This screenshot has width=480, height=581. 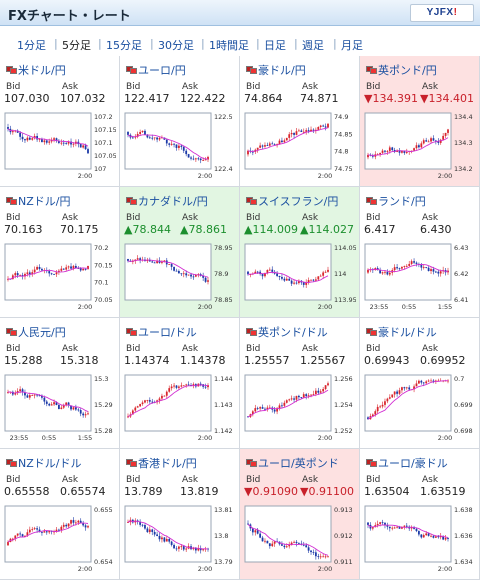 I want to click on pair-link: 英ポンド/円, so click(x=401, y=70).